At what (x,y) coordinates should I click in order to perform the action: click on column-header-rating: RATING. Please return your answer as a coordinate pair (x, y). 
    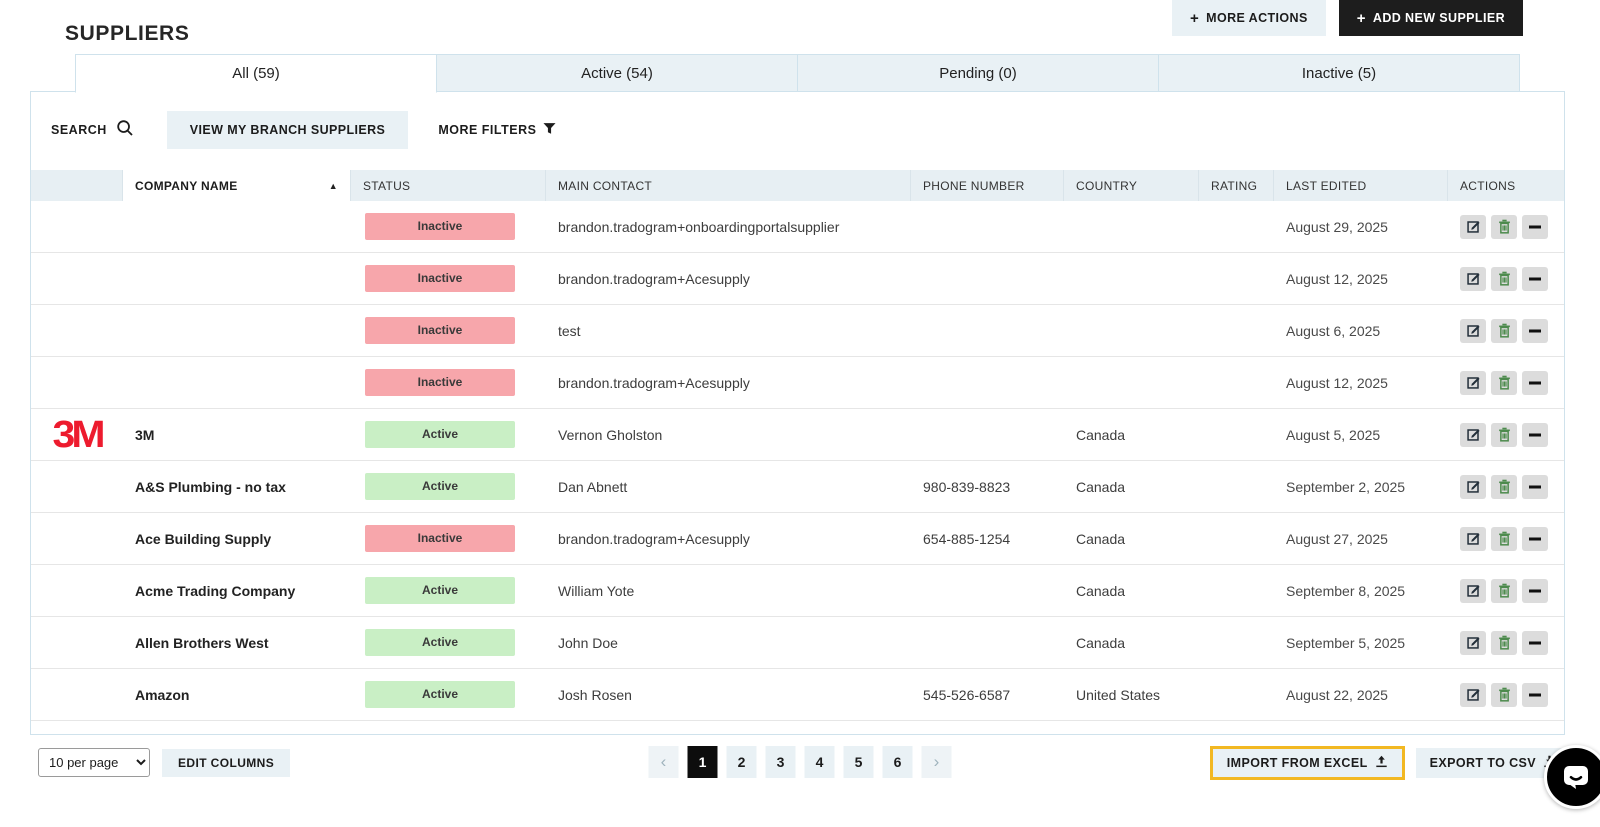
    Looking at the image, I should click on (1236, 185).